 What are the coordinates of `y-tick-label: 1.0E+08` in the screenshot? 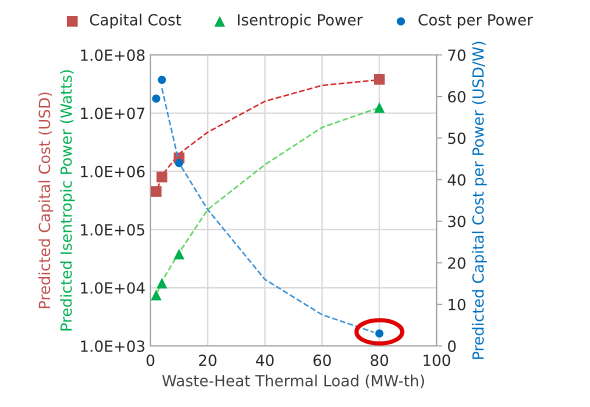 It's located at (113, 55).